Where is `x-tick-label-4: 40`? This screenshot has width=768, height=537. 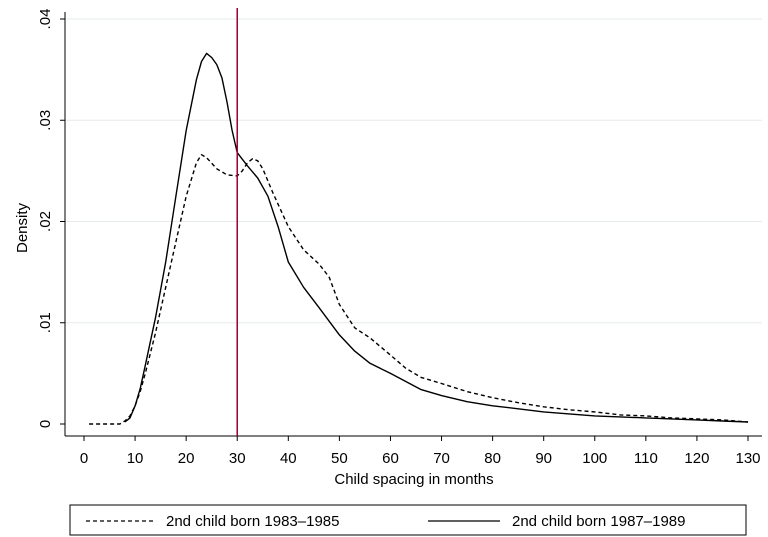 x-tick-label-4: 40 is located at coordinates (288, 458).